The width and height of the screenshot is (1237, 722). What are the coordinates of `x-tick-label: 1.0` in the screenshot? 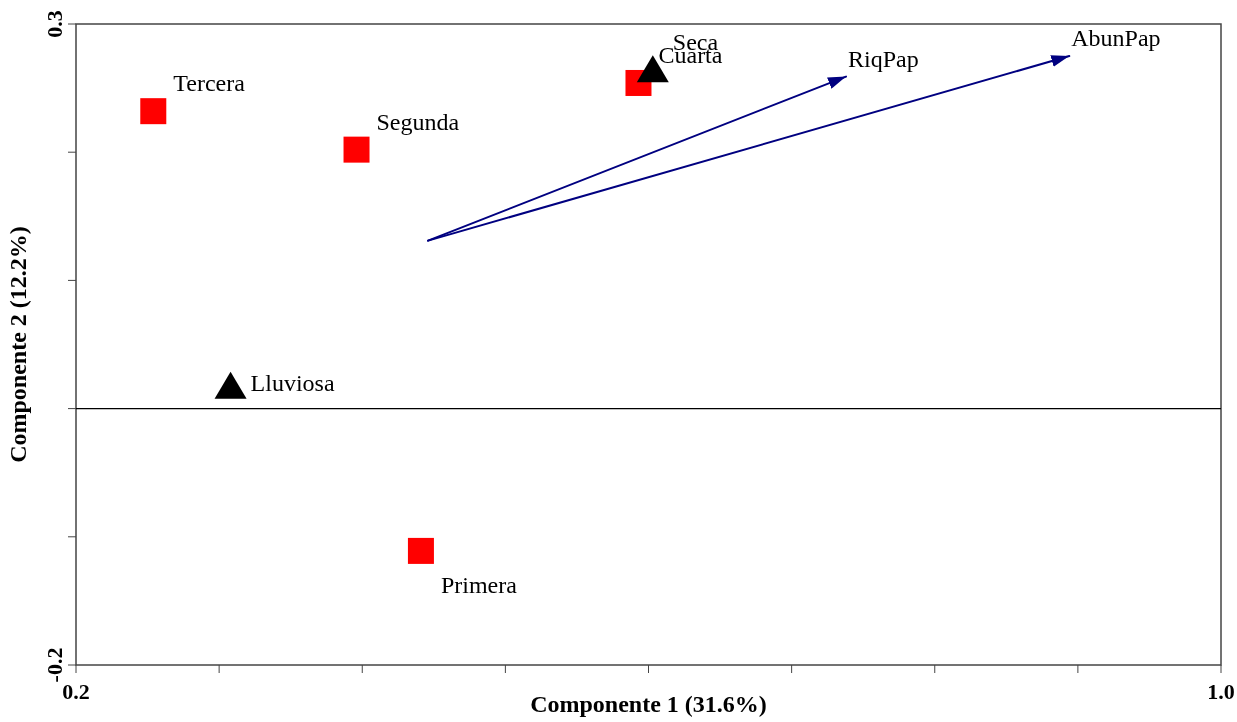 It's located at (1221, 691).